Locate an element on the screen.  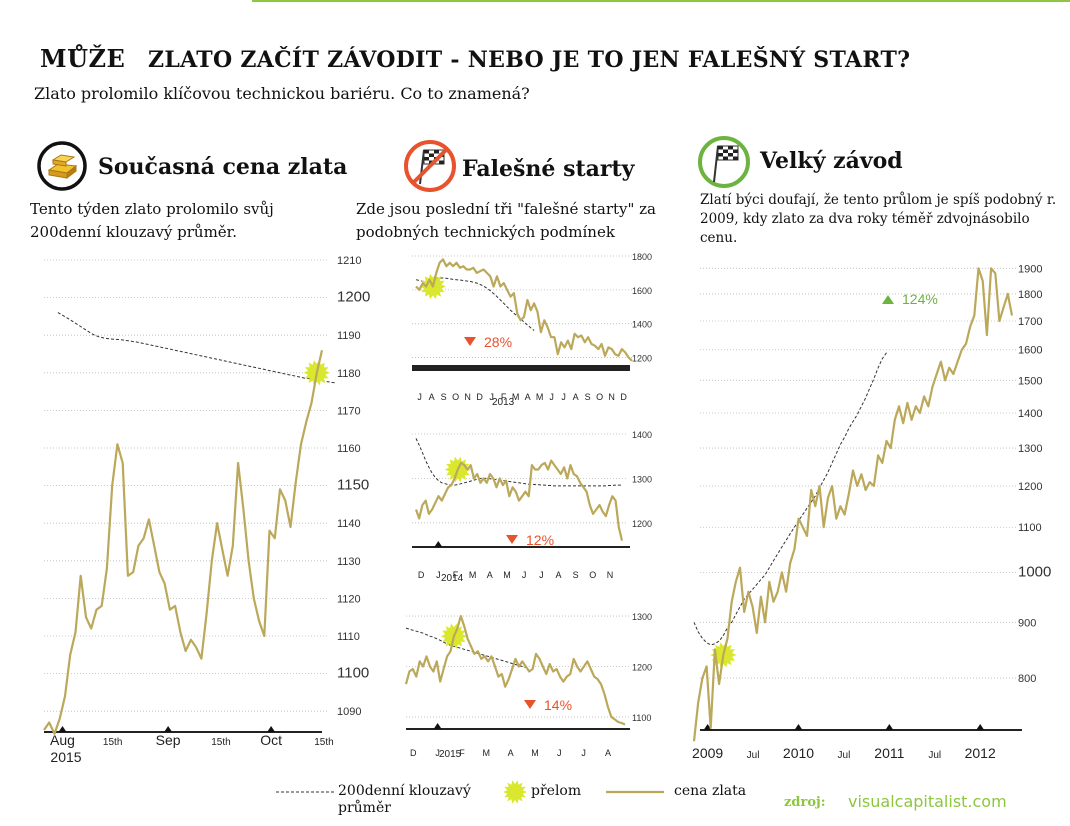
y-tick-label: 1150 is located at coordinates (353, 485).